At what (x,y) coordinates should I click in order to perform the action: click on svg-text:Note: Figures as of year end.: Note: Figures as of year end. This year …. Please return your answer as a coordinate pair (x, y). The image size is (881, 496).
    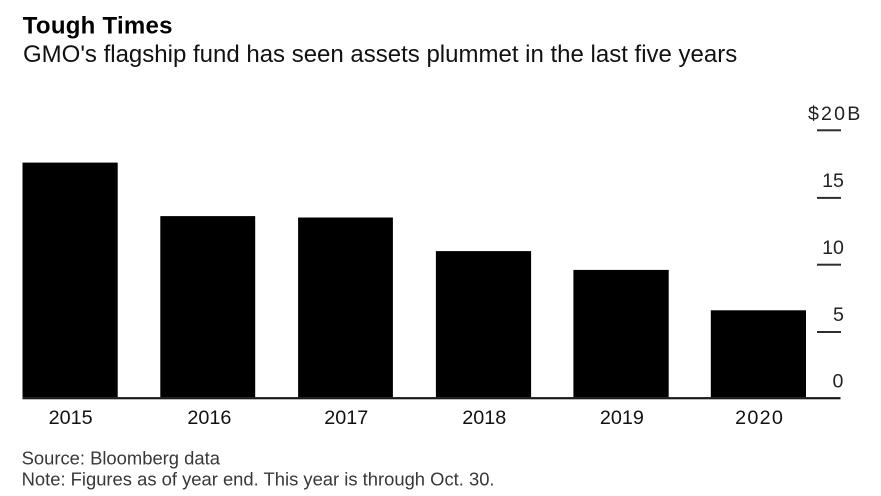
    Looking at the image, I should click on (258, 478).